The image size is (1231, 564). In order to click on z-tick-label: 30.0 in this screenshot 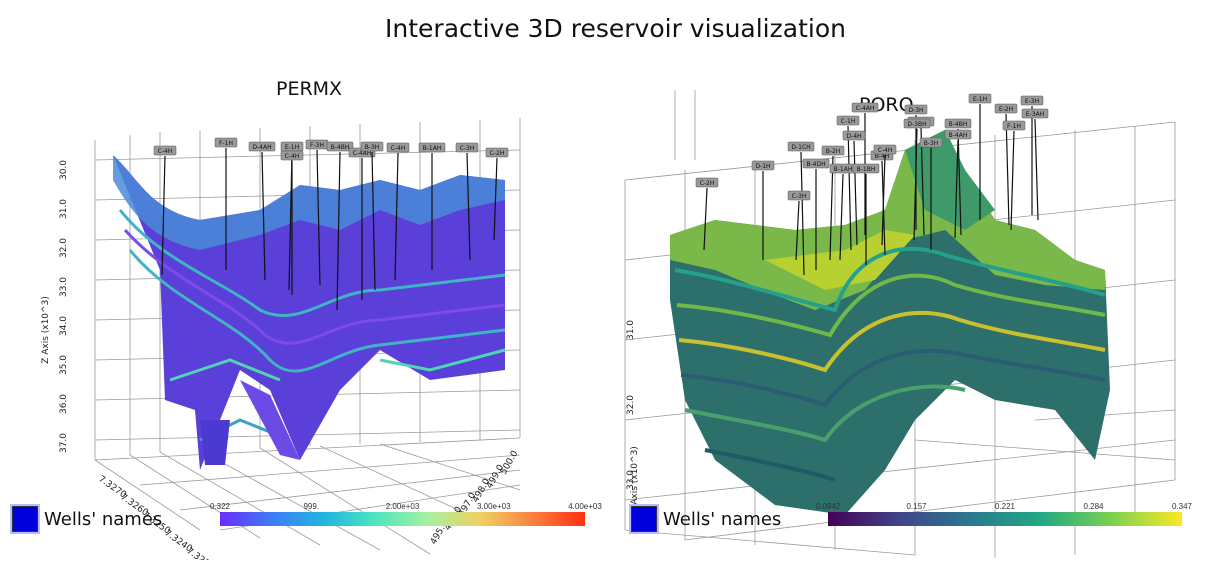, I will do `click(64, 170)`.